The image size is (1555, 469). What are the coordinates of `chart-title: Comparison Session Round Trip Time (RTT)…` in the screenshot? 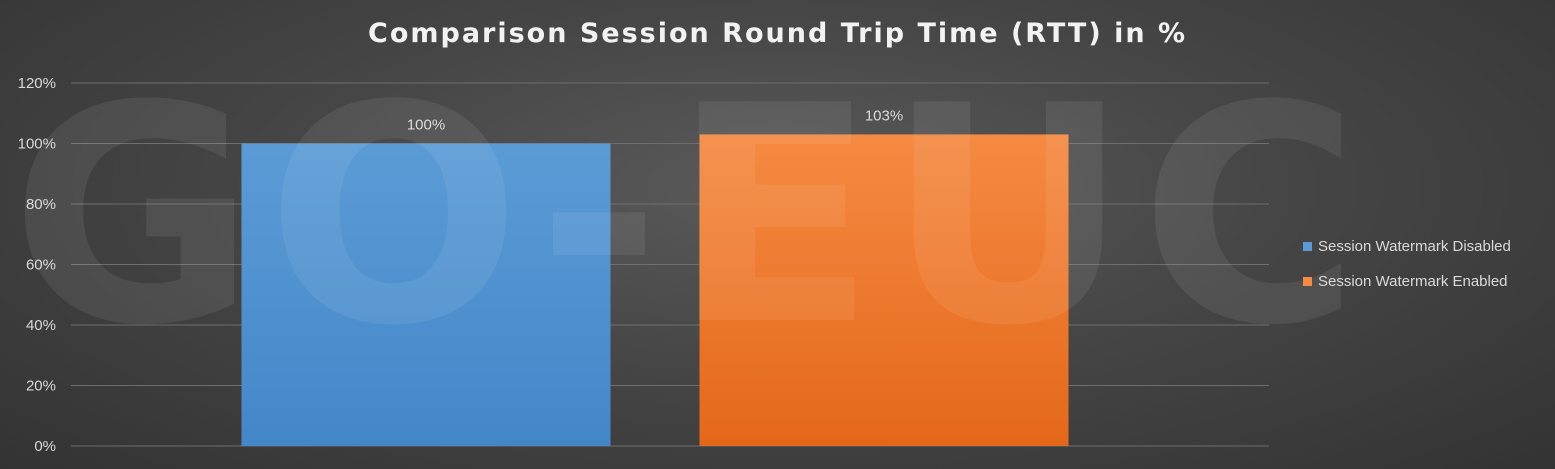 It's located at (777, 33).